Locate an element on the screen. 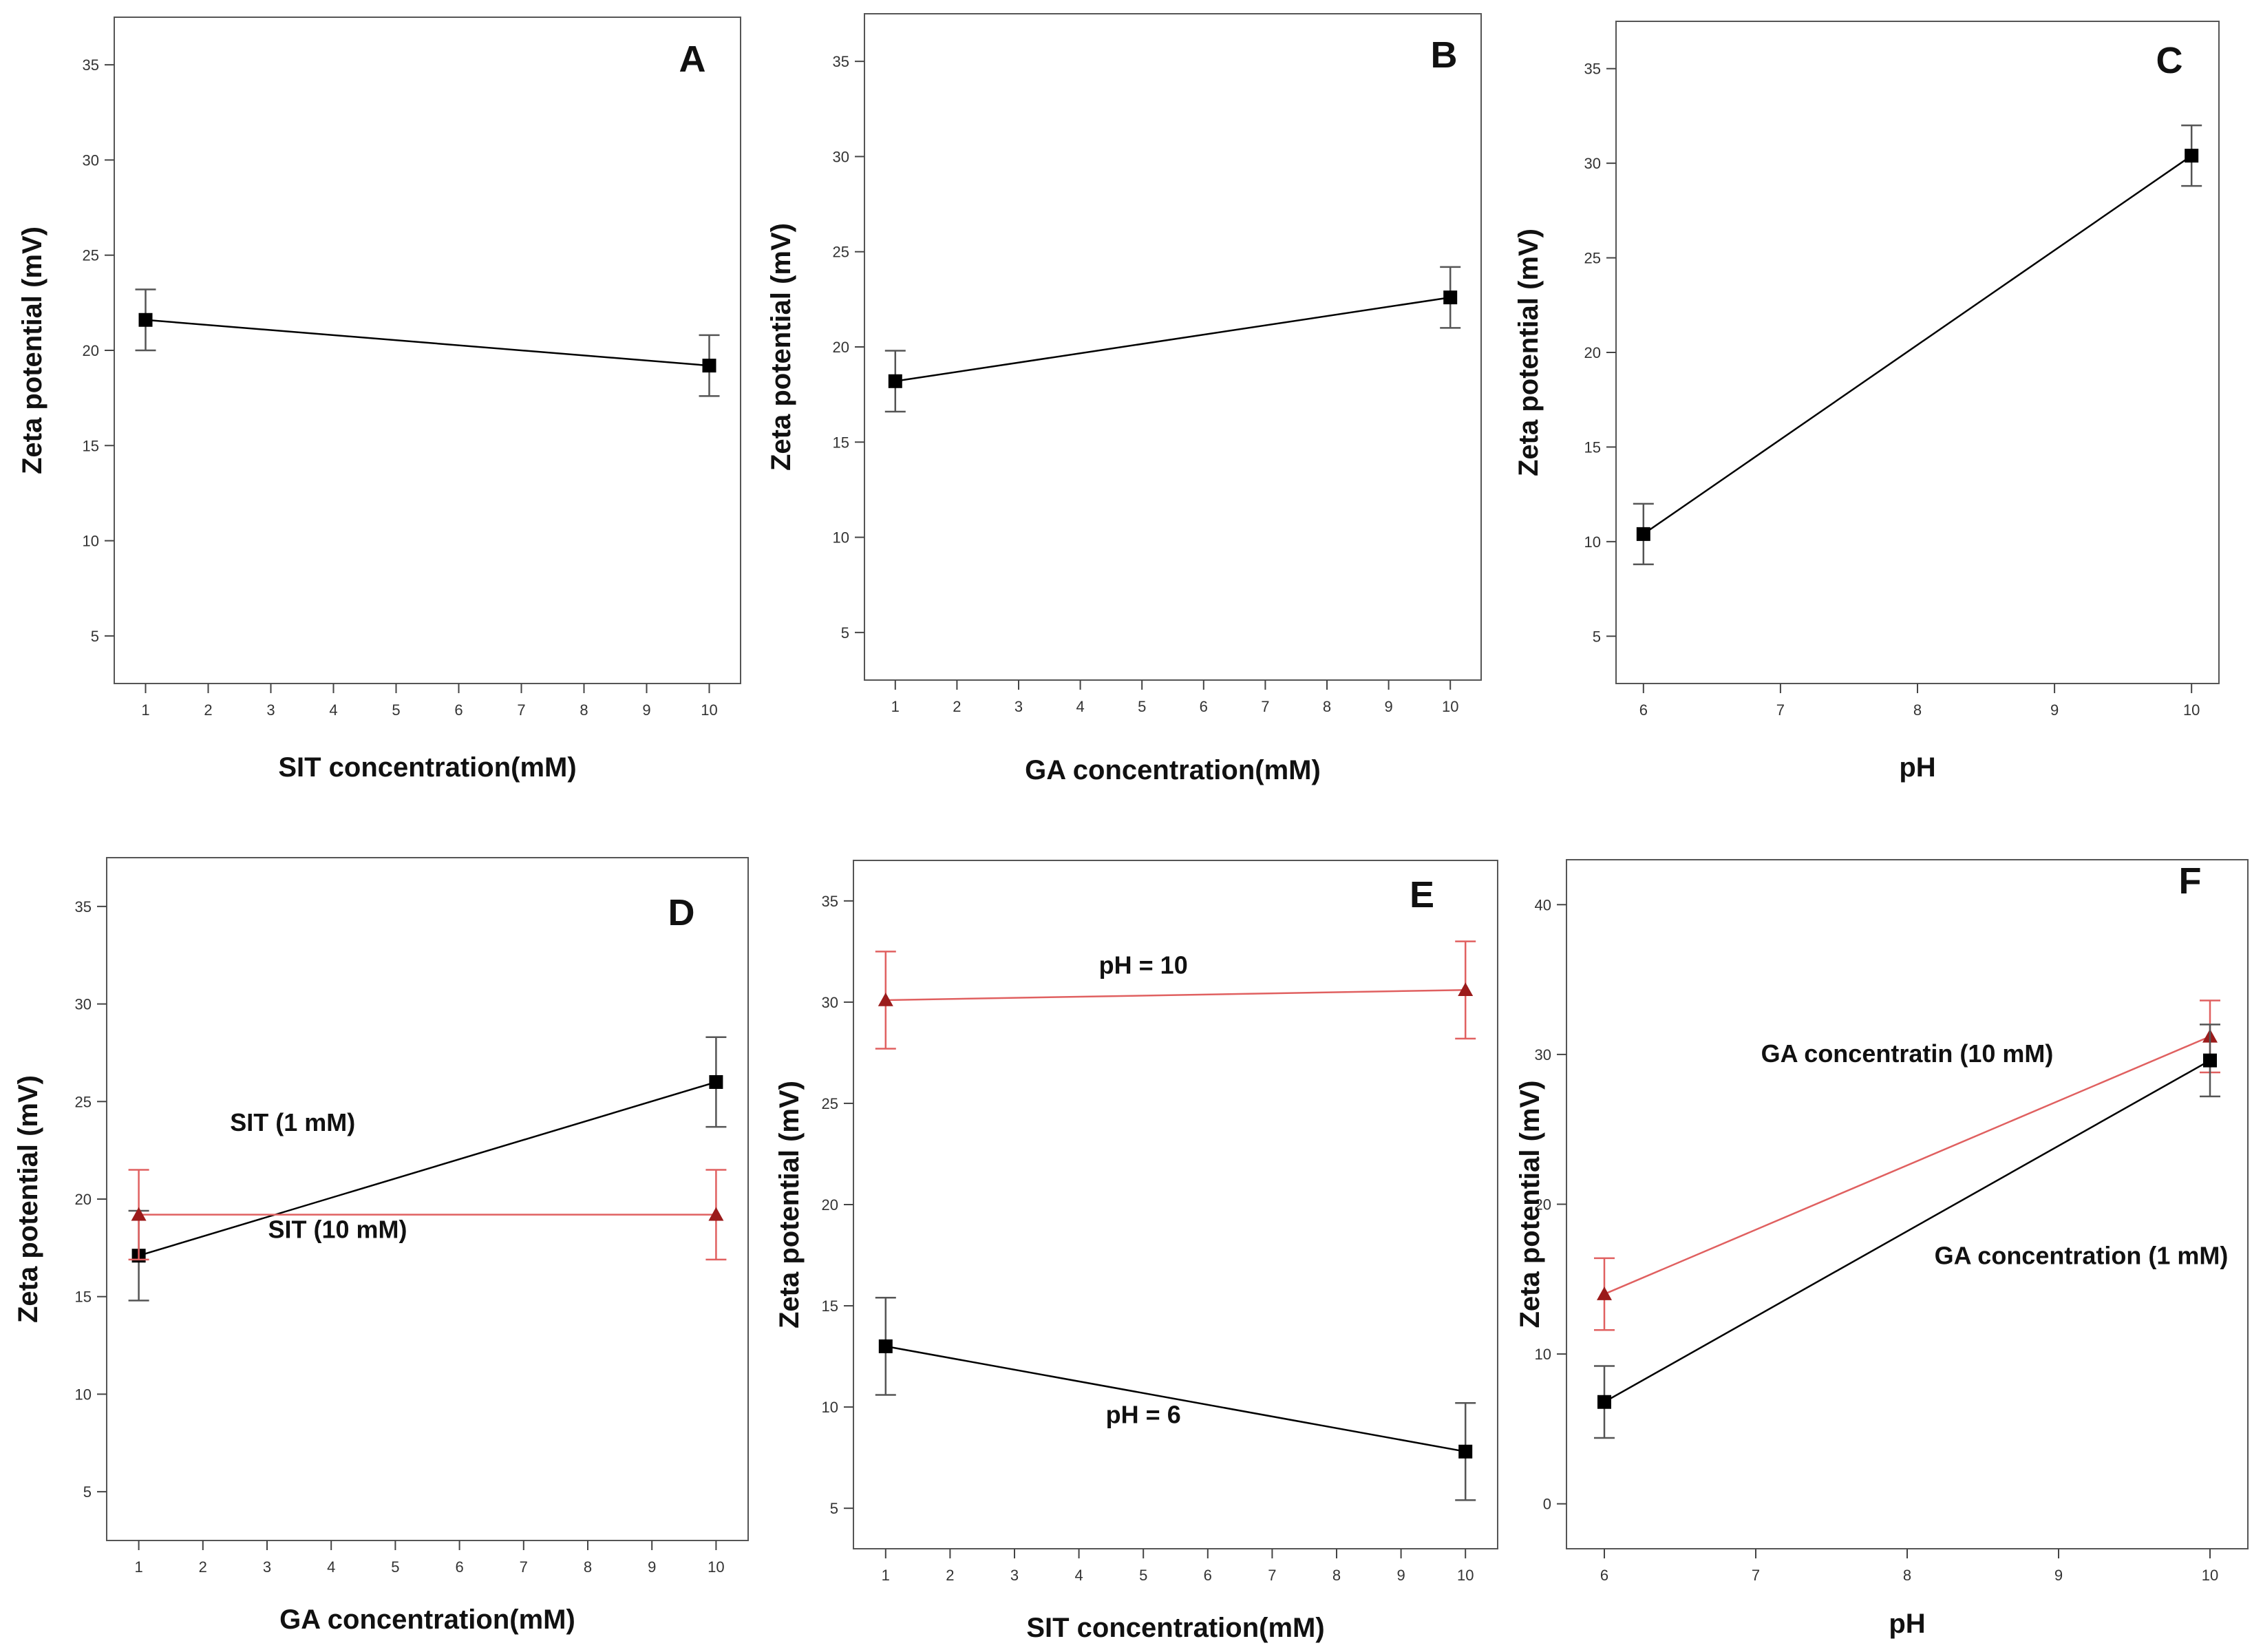 The image size is (2263, 1652). panel-letter: E is located at coordinates (1422, 895).